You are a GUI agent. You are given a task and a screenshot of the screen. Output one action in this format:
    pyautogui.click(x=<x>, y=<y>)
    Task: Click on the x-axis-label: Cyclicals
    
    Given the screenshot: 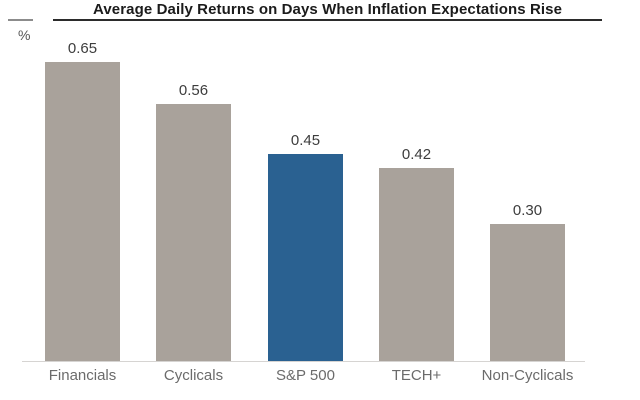 What is the action you would take?
    pyautogui.click(x=193, y=375)
    